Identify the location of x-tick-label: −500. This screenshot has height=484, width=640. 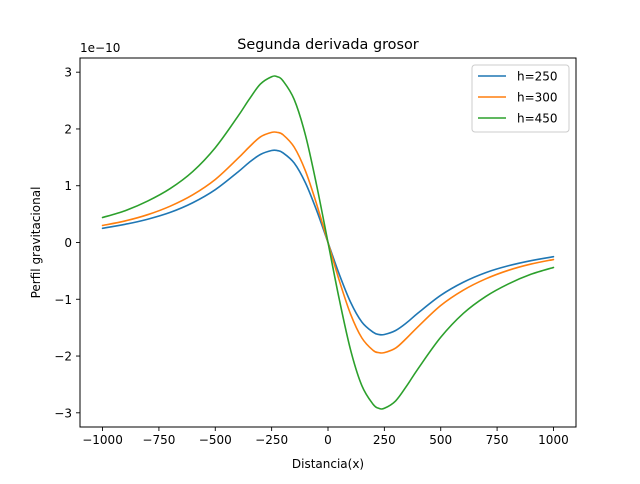
(215, 440).